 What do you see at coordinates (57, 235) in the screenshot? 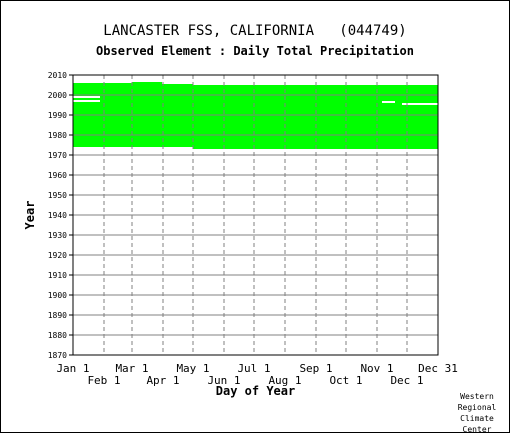
I see `y-tick-label: 1930` at bounding box center [57, 235].